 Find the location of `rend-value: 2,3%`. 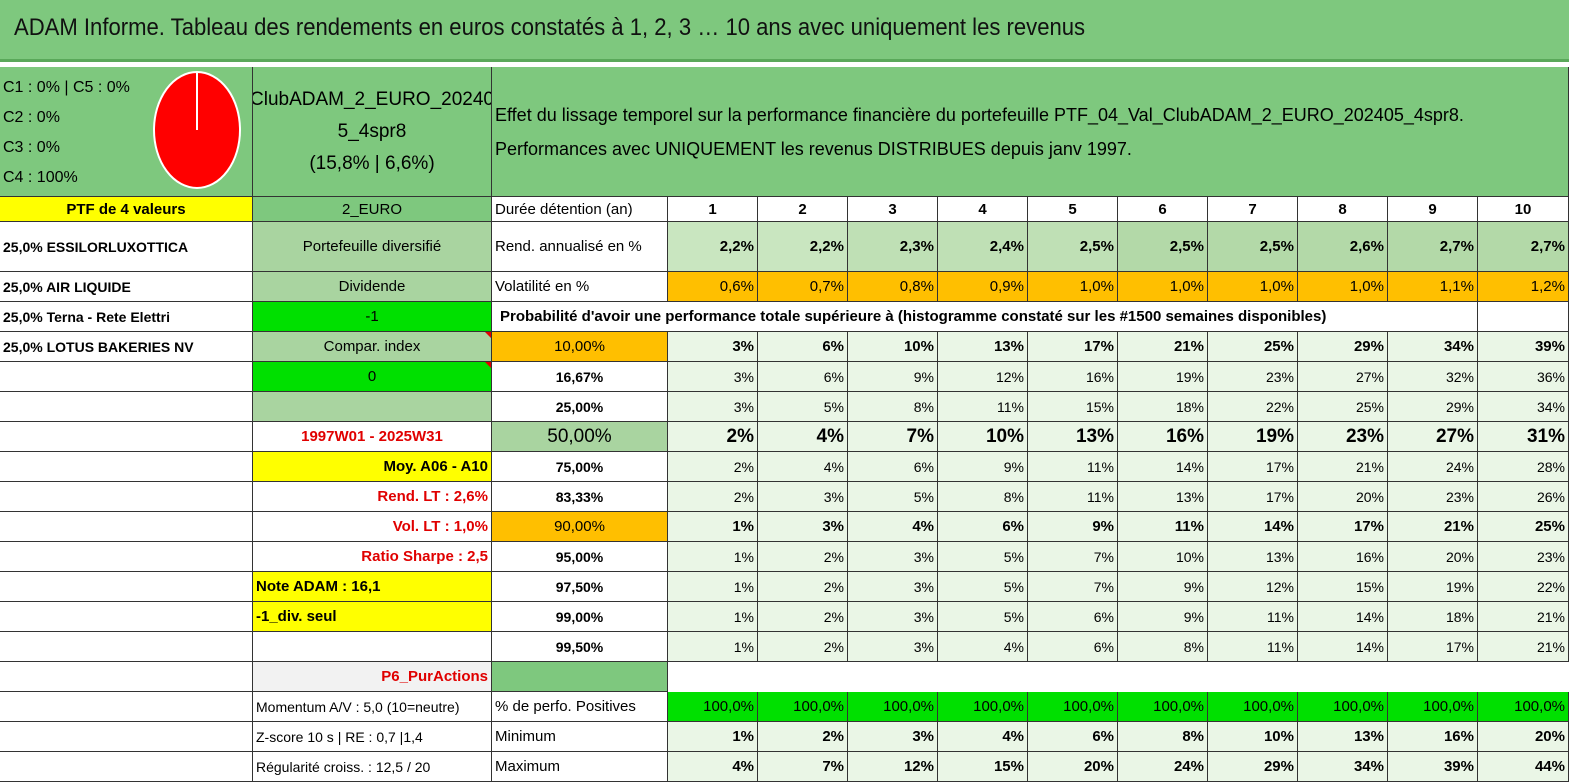

rend-value: 2,3% is located at coordinates (893, 247).